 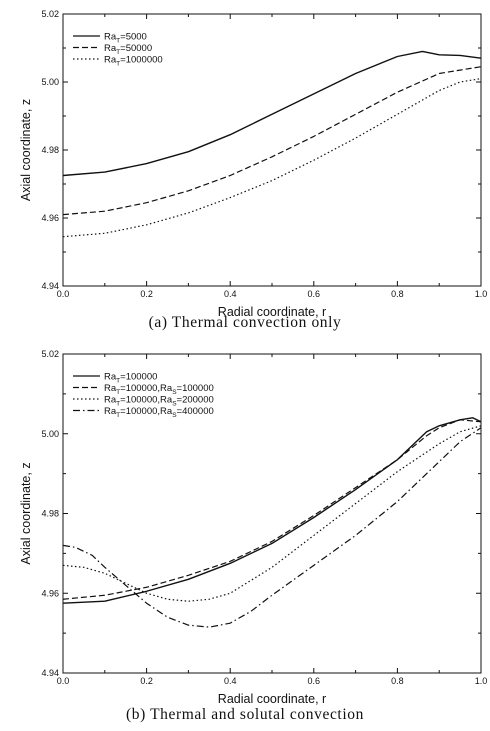 What do you see at coordinates (159, 401) in the screenshot?
I see `legend-entry-3: RaT=100000,RaS=200000` at bounding box center [159, 401].